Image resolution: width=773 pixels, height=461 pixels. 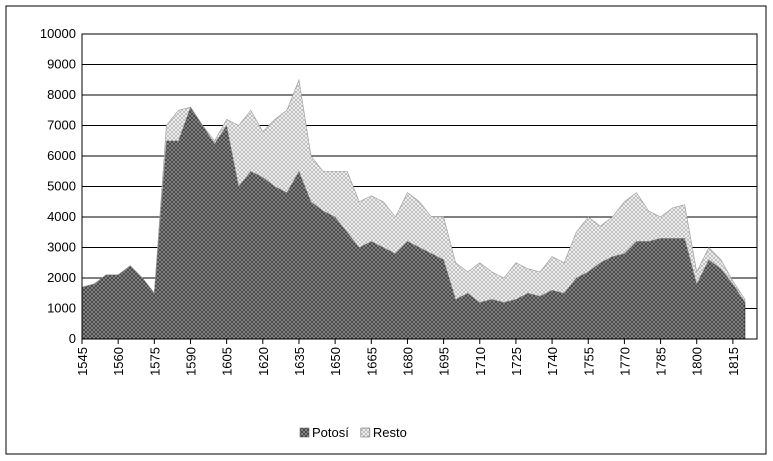 What do you see at coordinates (61, 308) in the screenshot?
I see `y-tick-label: 1000` at bounding box center [61, 308].